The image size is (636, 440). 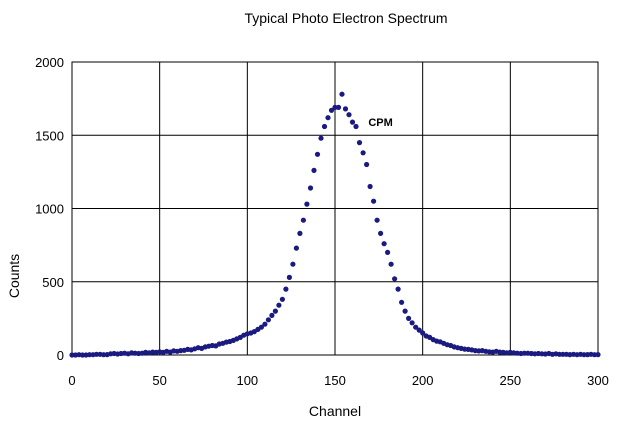 I want to click on y-tick-label: 500, so click(x=53, y=282).